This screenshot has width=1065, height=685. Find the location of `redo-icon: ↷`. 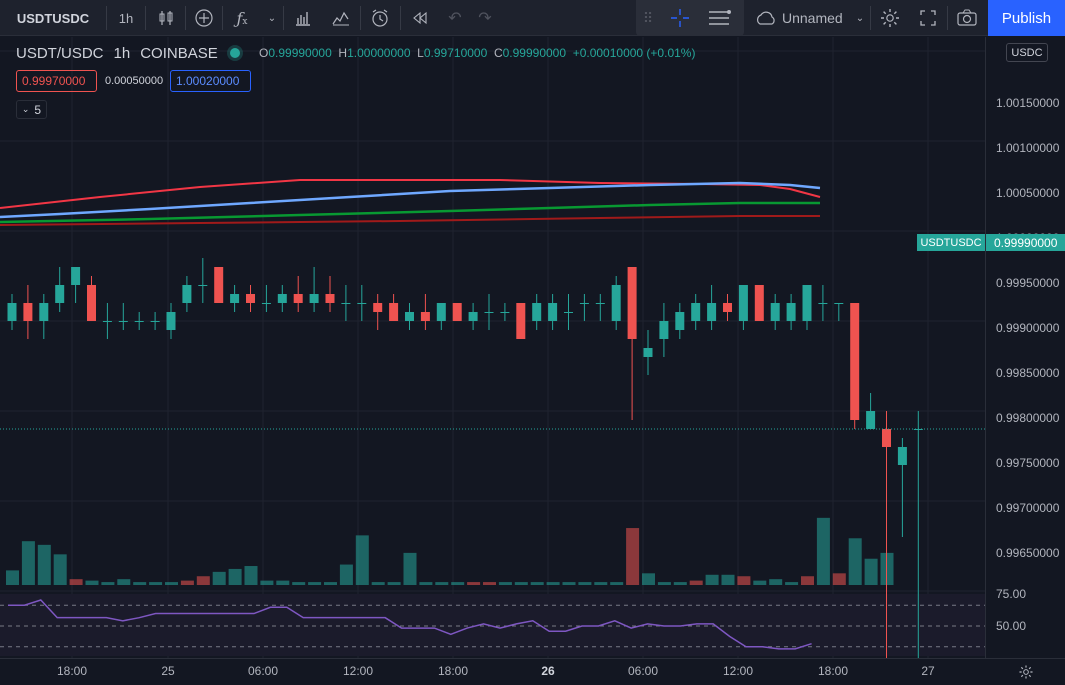

redo-icon: ↷ is located at coordinates (485, 18).